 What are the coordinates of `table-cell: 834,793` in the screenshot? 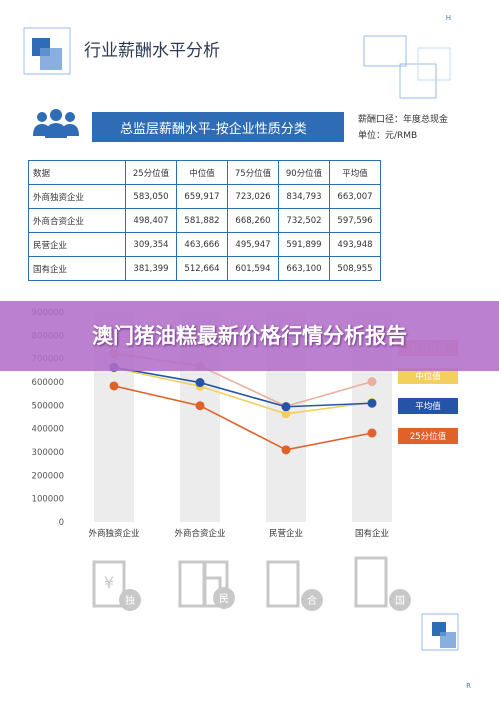 It's located at (304, 196).